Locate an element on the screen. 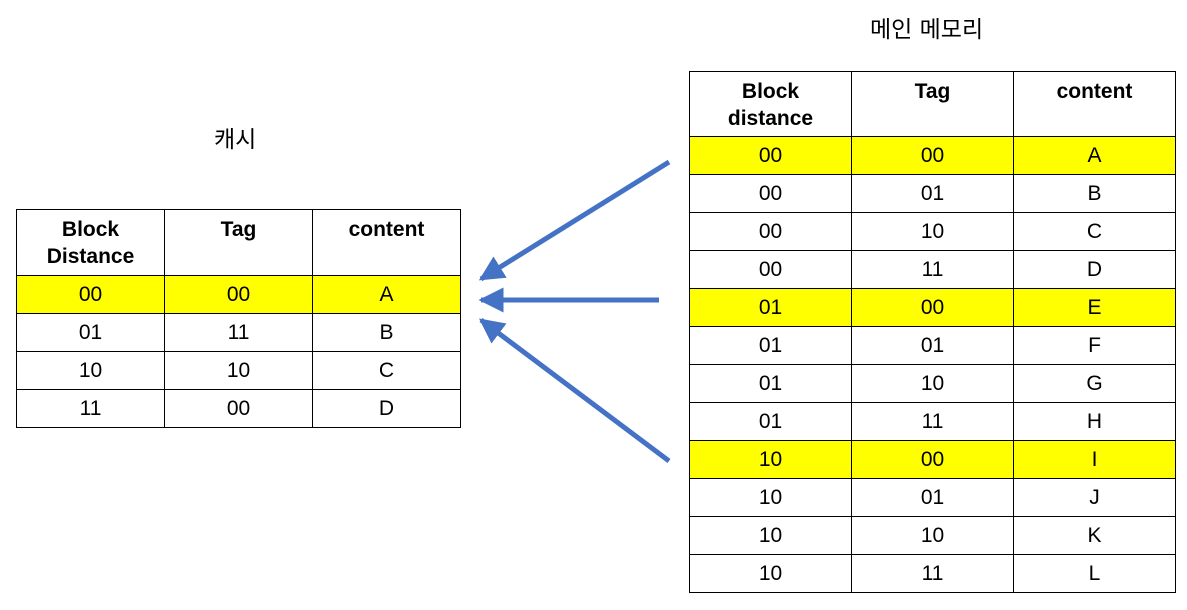 The width and height of the screenshot is (1187, 610). memory-row: 10 01 J is located at coordinates (932, 497).